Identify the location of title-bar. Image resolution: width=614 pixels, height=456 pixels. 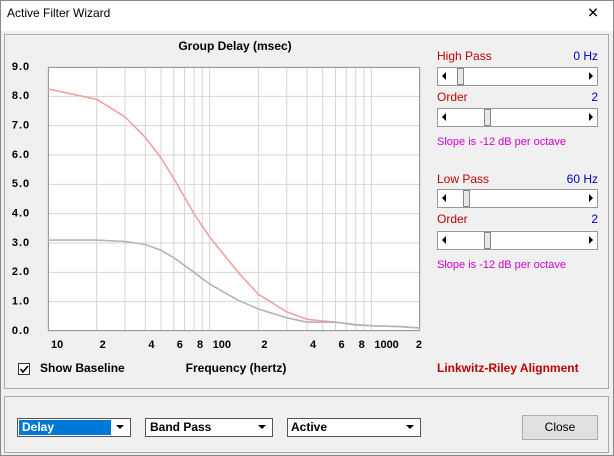
(307, 16).